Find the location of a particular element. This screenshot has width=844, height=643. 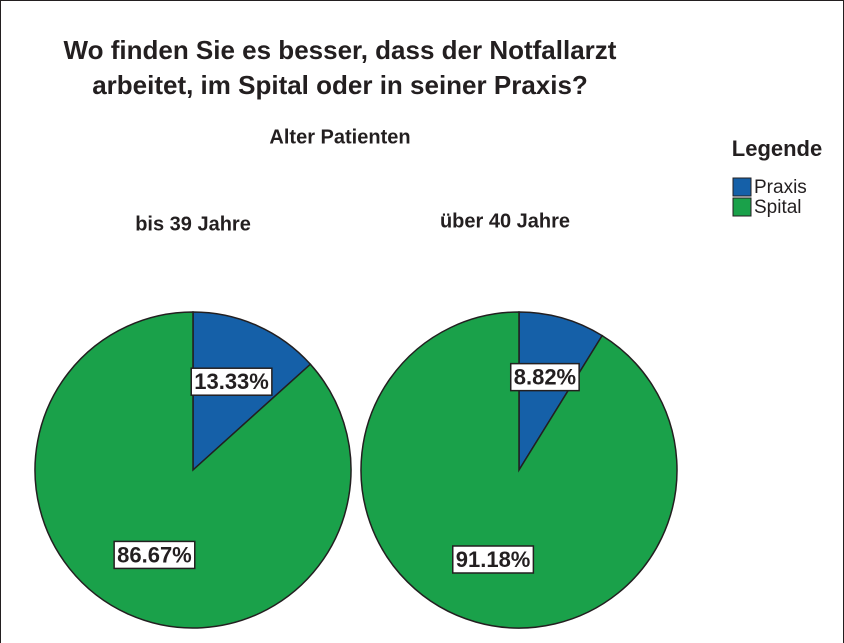

data-label: 8.82% is located at coordinates (545, 377).